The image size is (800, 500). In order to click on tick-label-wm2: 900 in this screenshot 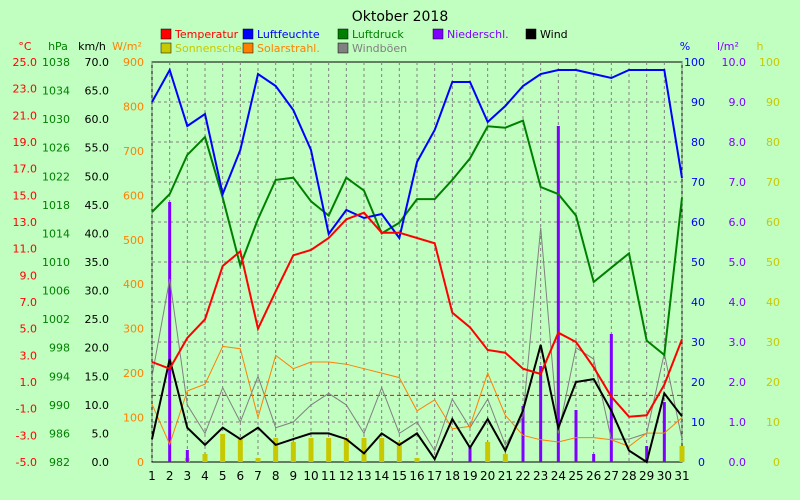, I will do `click(133, 62)`.